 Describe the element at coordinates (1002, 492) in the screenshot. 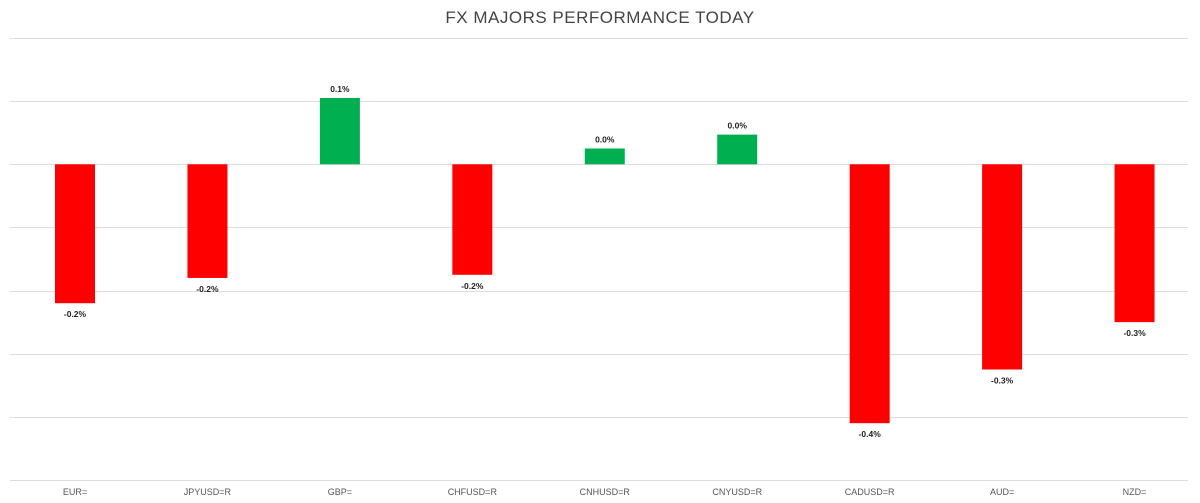

I see `x-tick-label: AUD=` at that location.